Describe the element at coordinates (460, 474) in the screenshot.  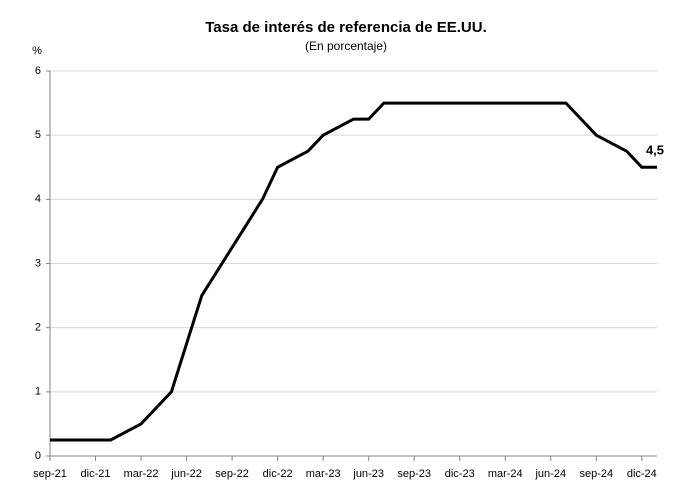
I see `x-tick-label: dic-23` at that location.